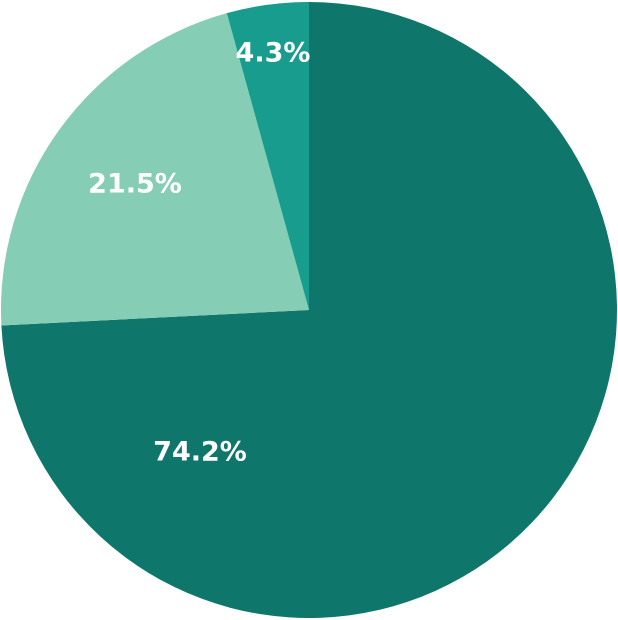 The image size is (618, 620). I want to click on slice-label-3: 4.3%, so click(273, 53).